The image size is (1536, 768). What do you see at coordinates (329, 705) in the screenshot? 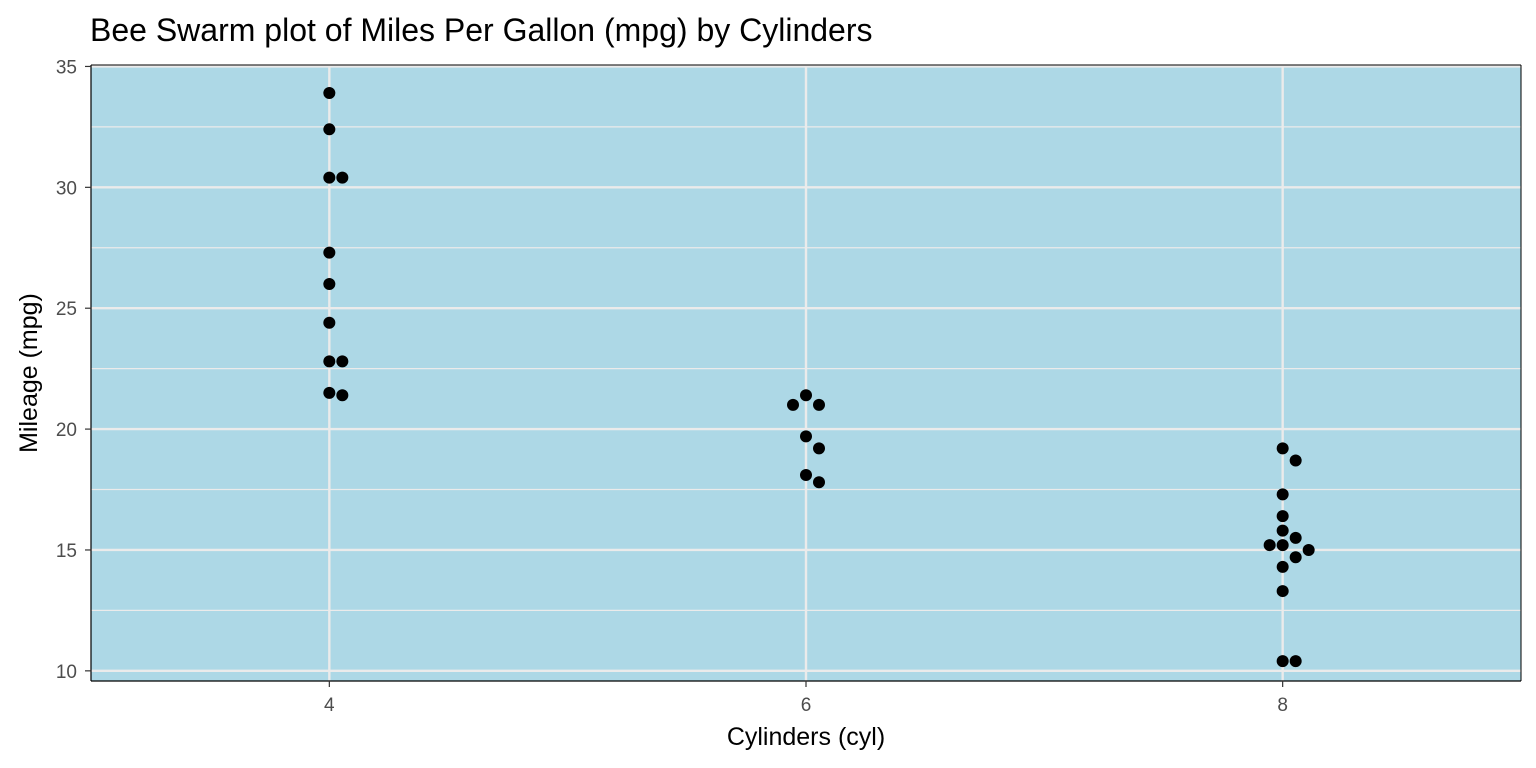
I see `x-tick-label: 4` at bounding box center [329, 705].